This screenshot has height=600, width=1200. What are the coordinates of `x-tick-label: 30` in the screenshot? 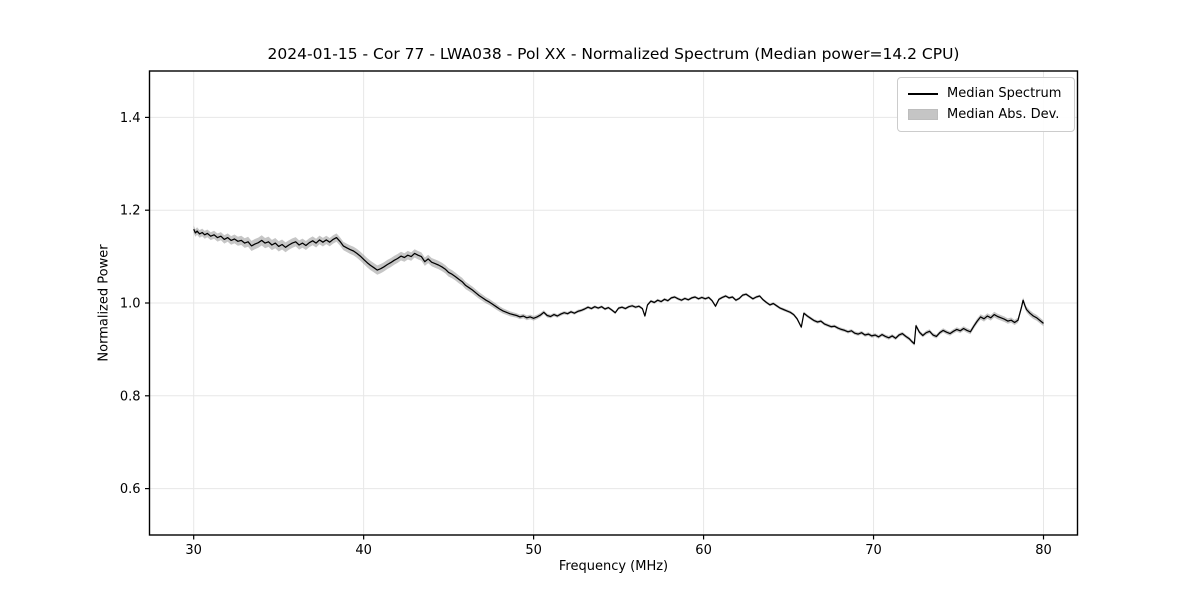 It's located at (193, 550).